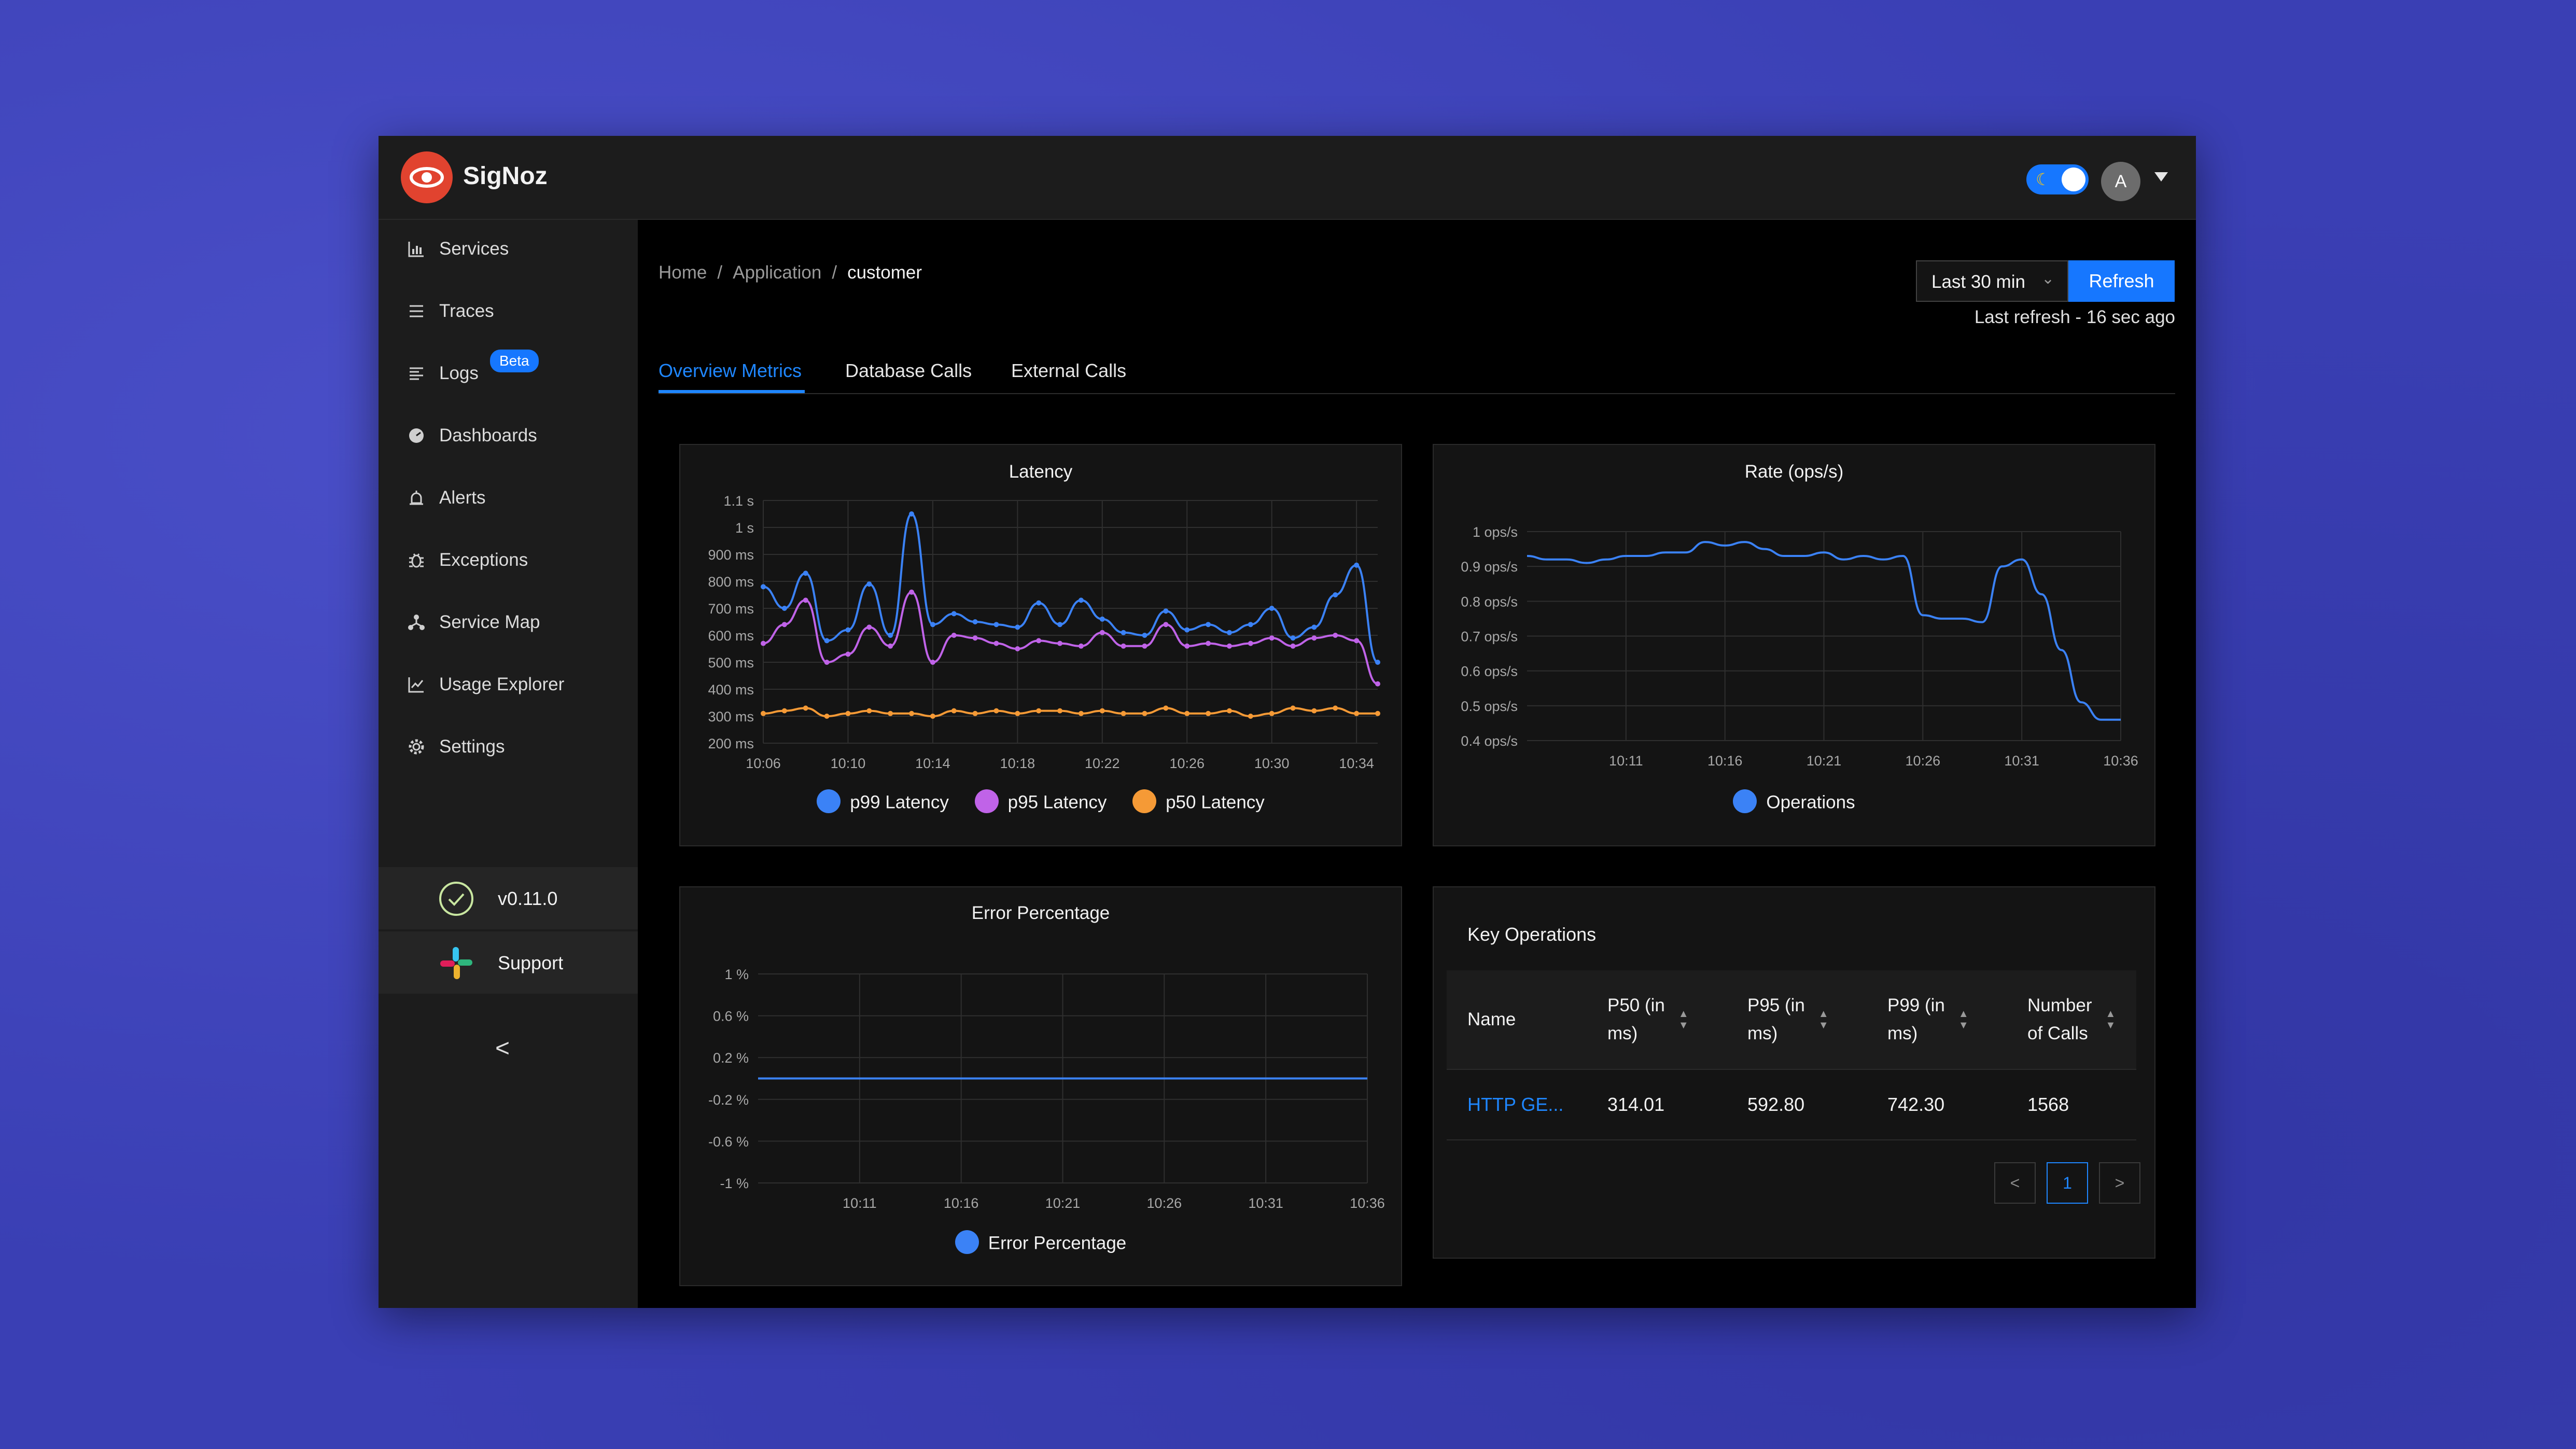 The height and width of the screenshot is (1449, 2576). I want to click on legend-item-p99: p99 Latency, so click(883, 802).